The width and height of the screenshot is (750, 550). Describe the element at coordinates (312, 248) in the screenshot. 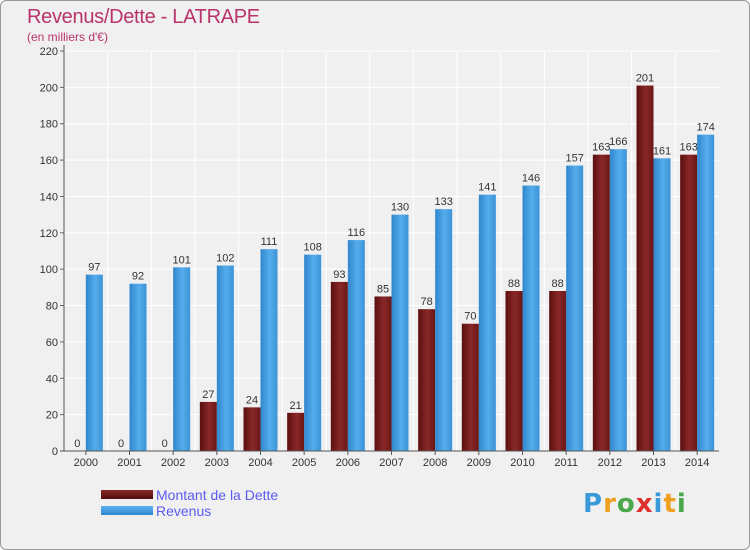

I see `data-label: 108` at that location.